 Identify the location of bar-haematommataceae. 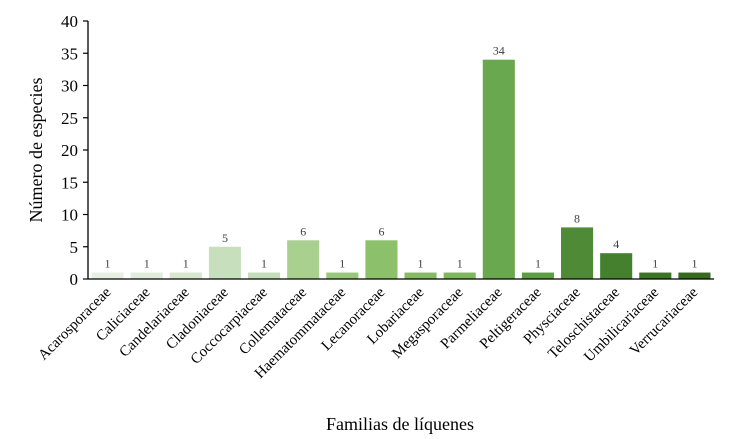
(342, 275).